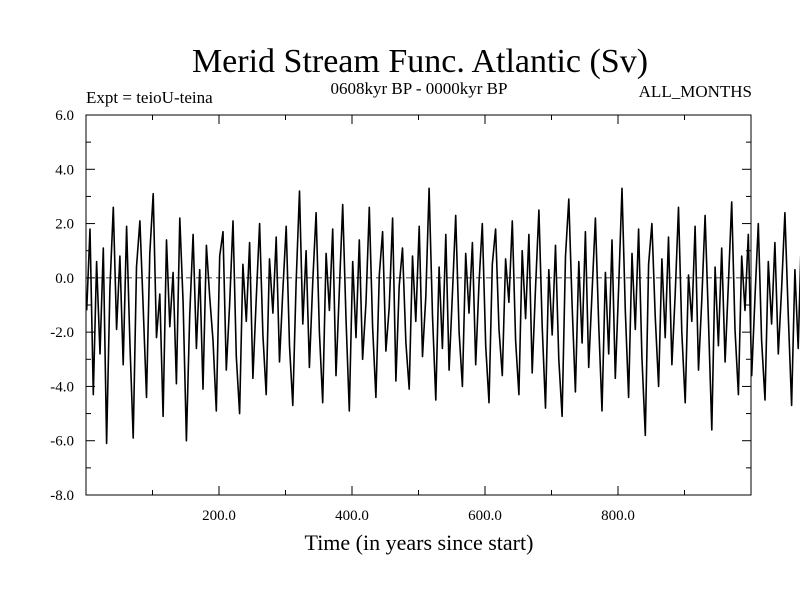 Image resolution: width=800 pixels, height=600 pixels. Describe the element at coordinates (420, 61) in the screenshot. I see `chart-title: Merid Stream Func. Atlantic (Sv)` at that location.